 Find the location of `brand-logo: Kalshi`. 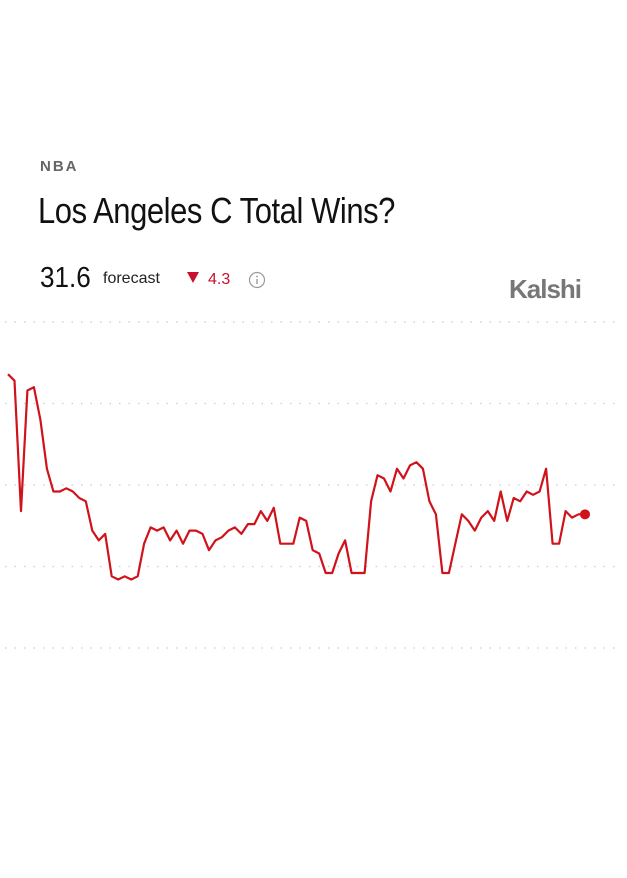

brand-logo: Kalshi is located at coordinates (545, 289).